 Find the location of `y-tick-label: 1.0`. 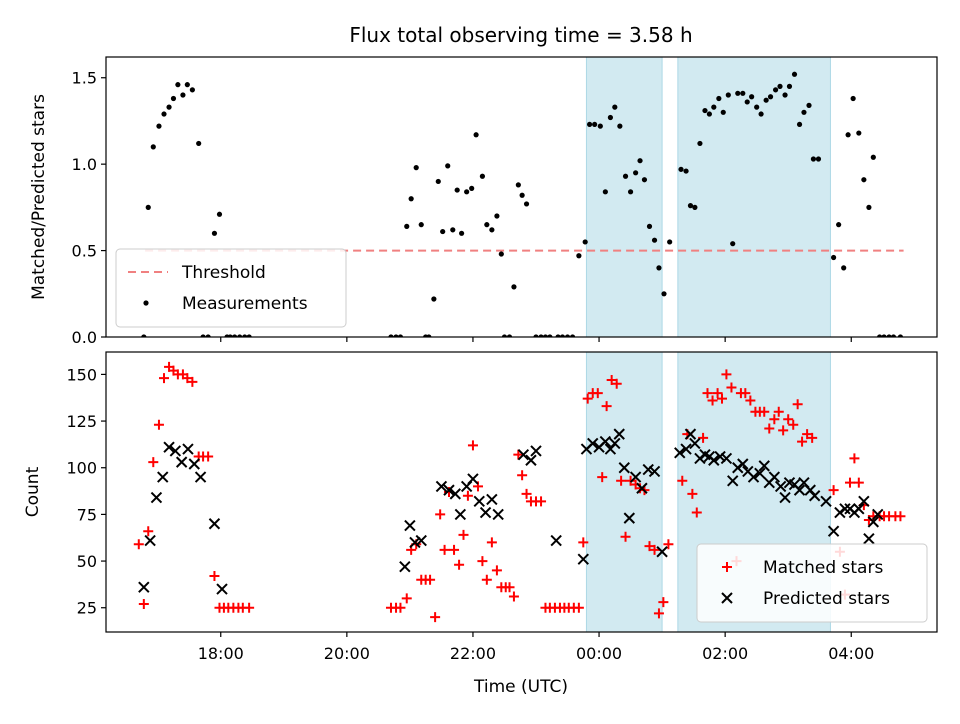

y-tick-label: 1.0 is located at coordinates (84, 164).